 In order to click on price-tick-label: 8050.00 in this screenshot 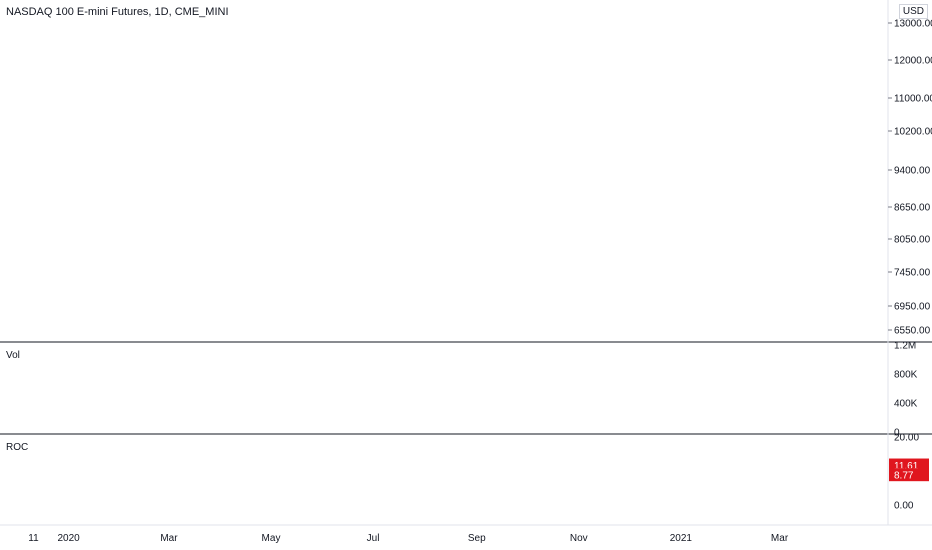, I will do `click(912, 240)`.